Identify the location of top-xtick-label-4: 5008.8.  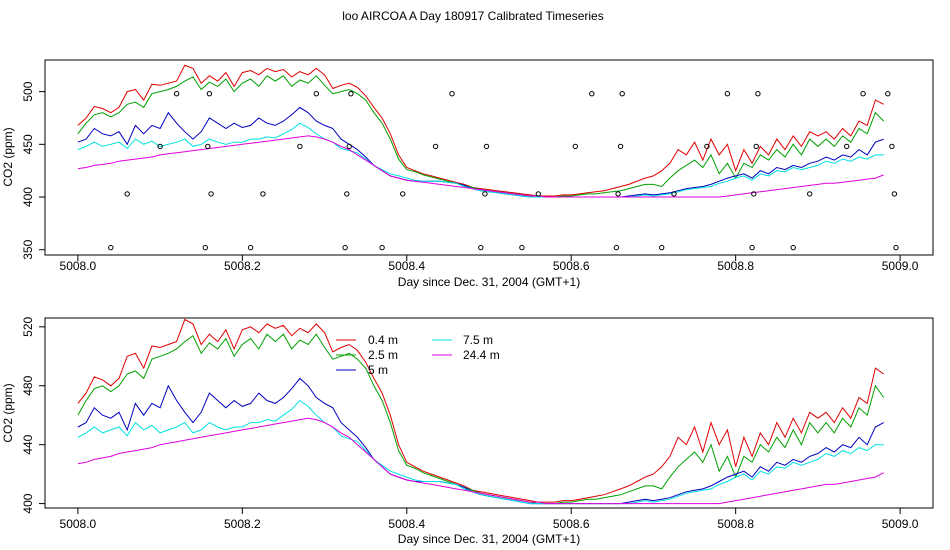
(735, 266).